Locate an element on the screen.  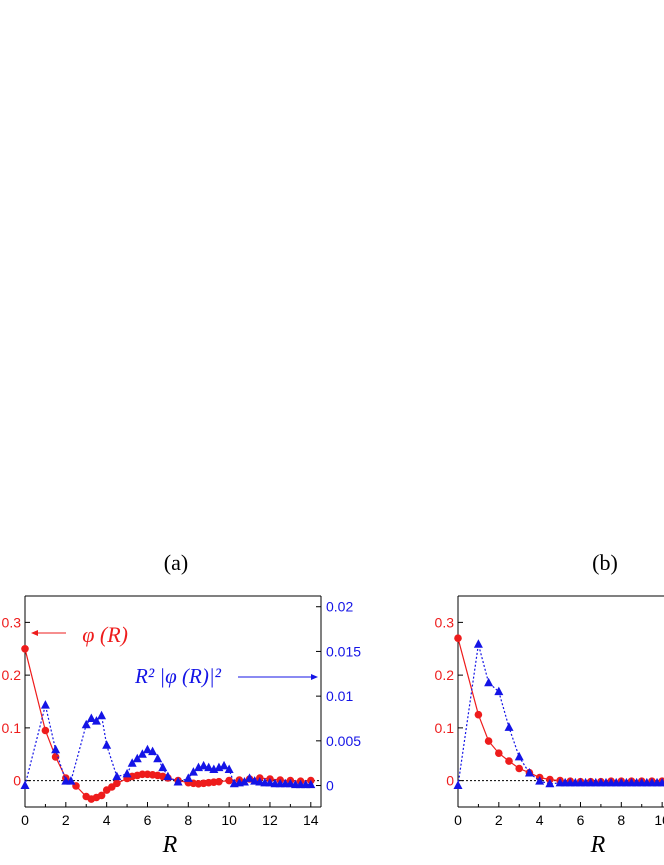
x-tick-label: 12 is located at coordinates (270, 820).